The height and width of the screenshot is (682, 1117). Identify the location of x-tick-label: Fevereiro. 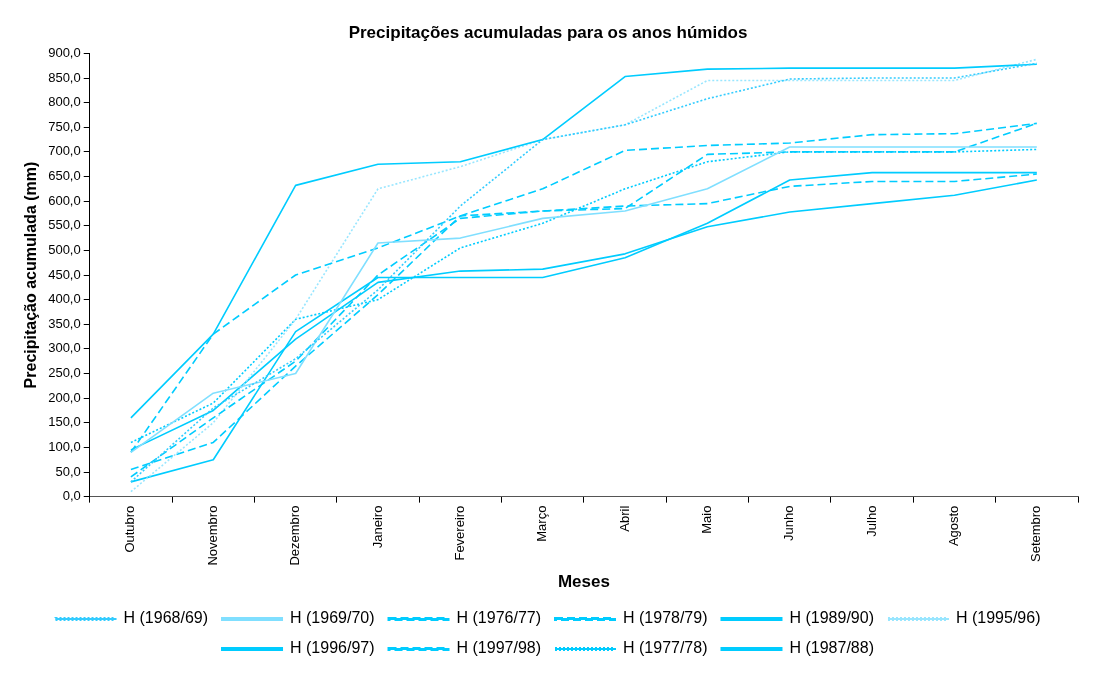
(459, 533).